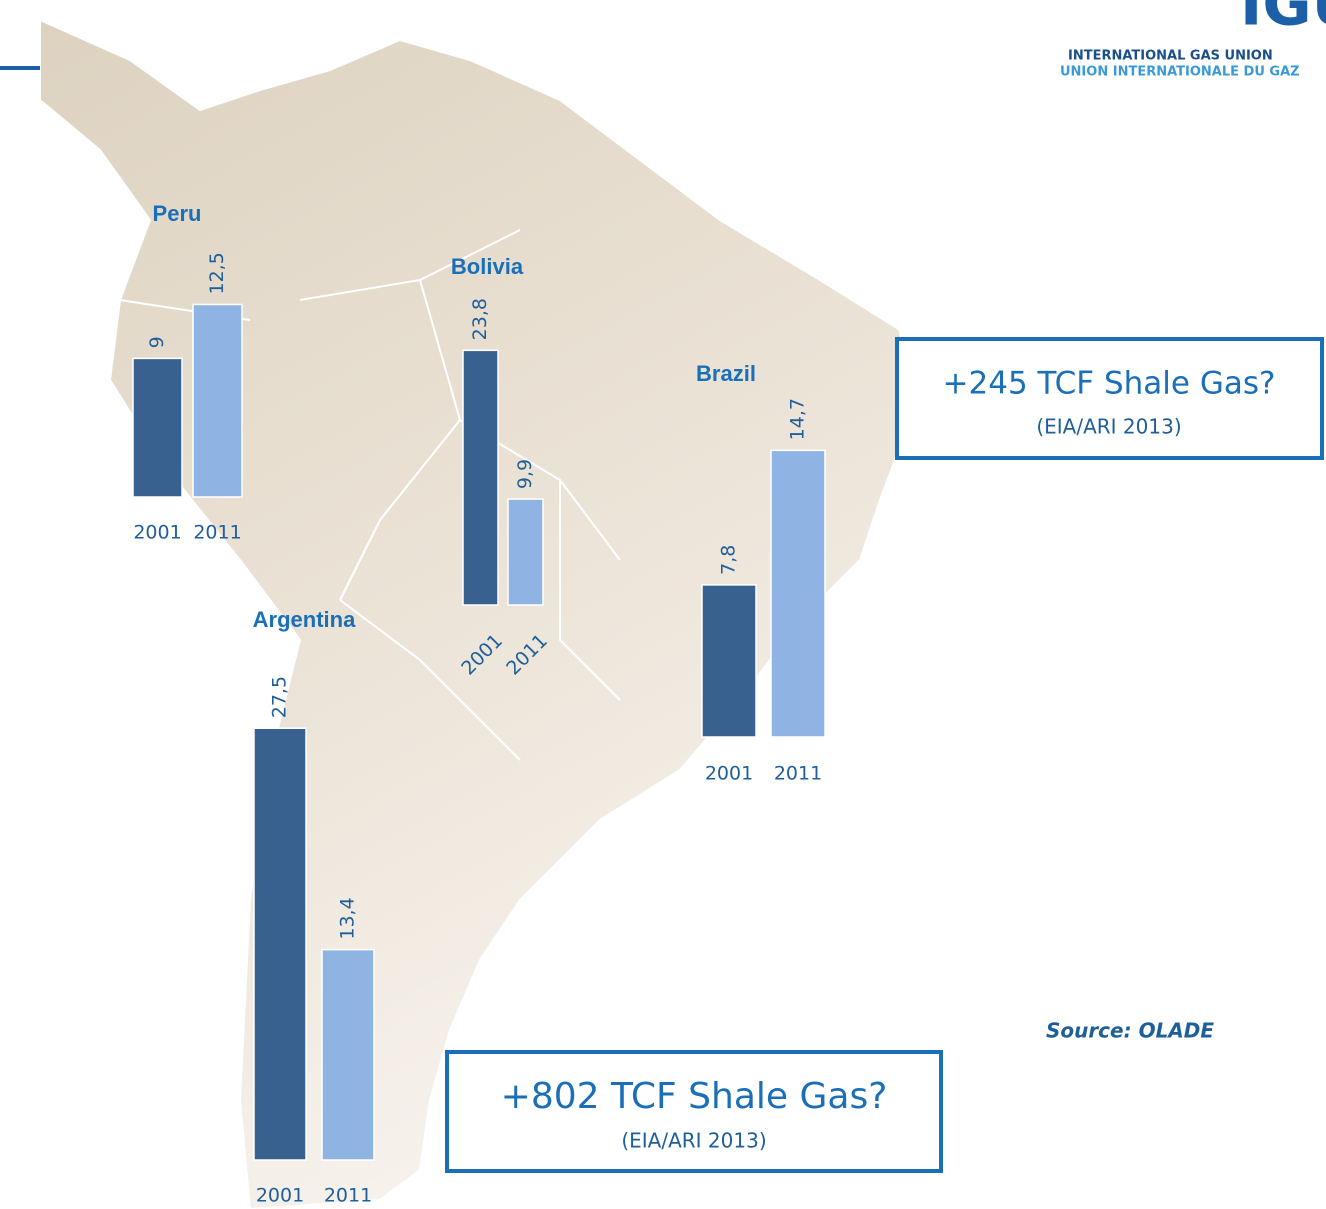 The width and height of the screenshot is (1326, 1209). I want to click on annotation-title: +802 TCF Shale Gas?, so click(694, 1096).